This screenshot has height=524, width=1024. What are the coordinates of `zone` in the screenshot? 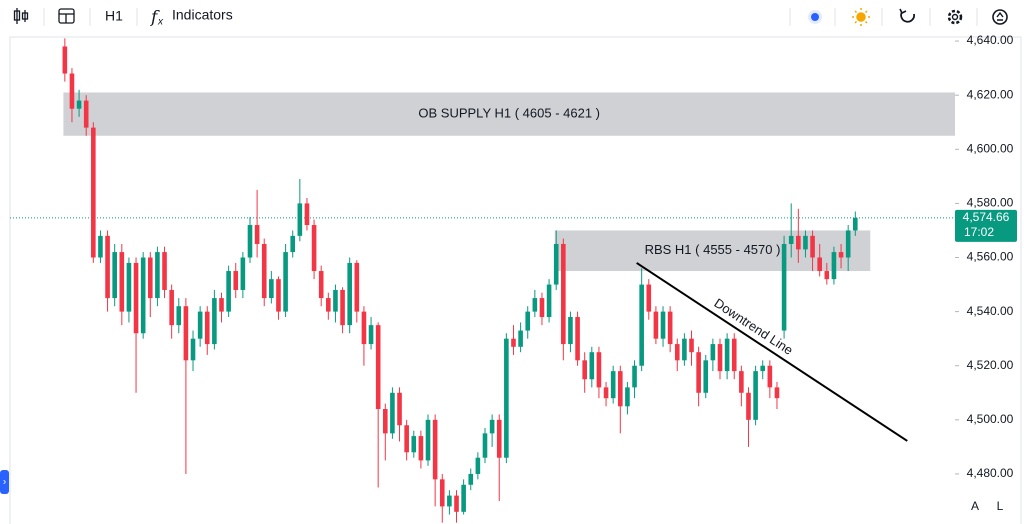 It's located at (509, 114).